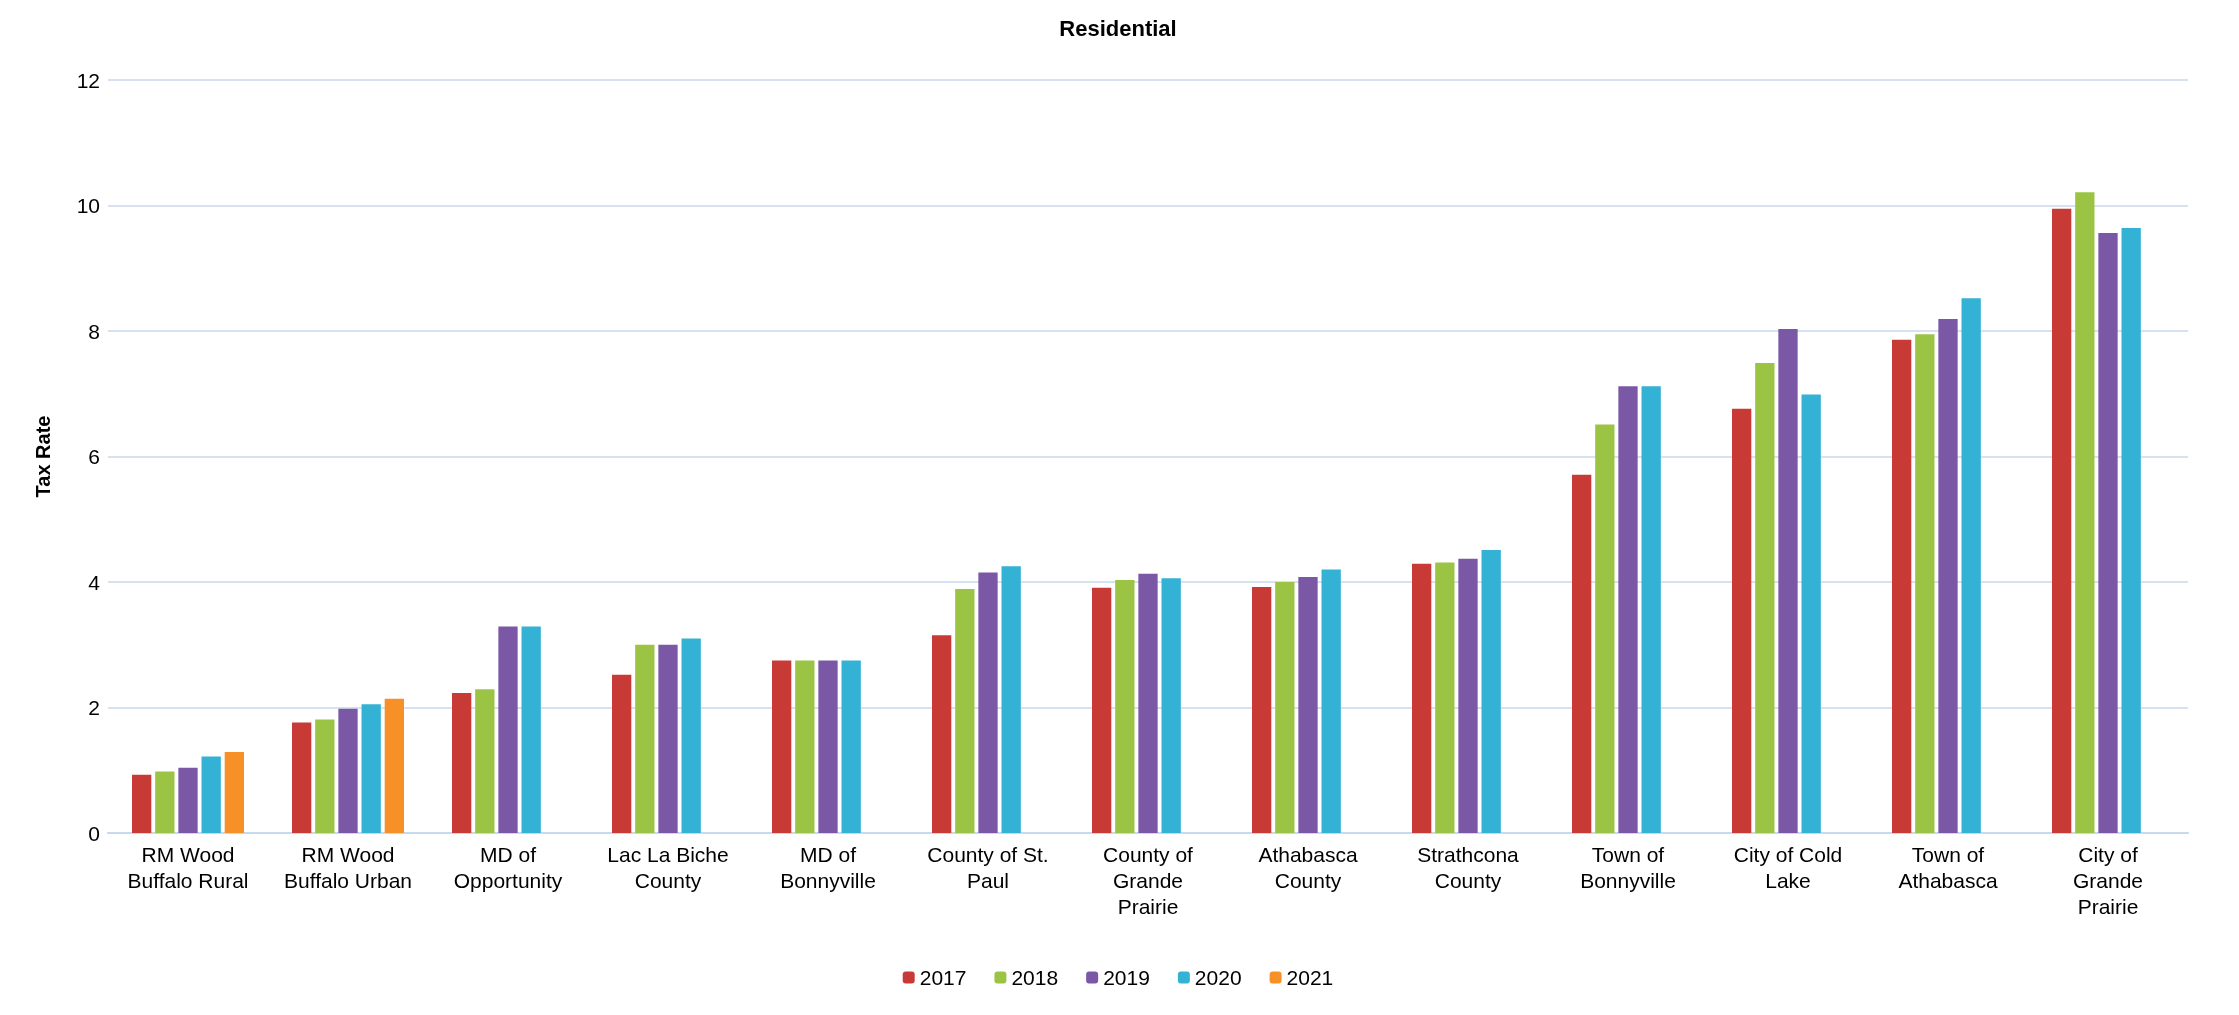 The width and height of the screenshot is (2239, 1015). Describe the element at coordinates (1118, 28) in the screenshot. I see `chart-title: Residential` at that location.